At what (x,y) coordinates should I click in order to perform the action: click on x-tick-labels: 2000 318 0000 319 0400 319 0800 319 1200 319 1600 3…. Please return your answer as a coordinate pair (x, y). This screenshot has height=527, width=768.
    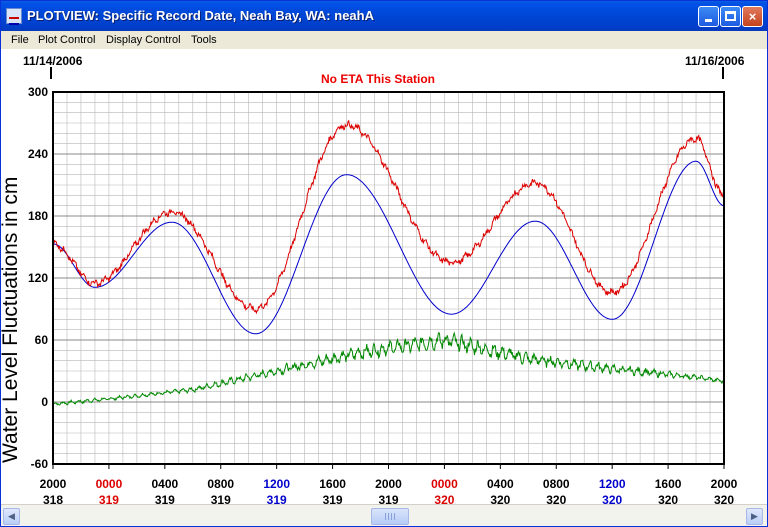
    Looking at the image, I should click on (389, 484).